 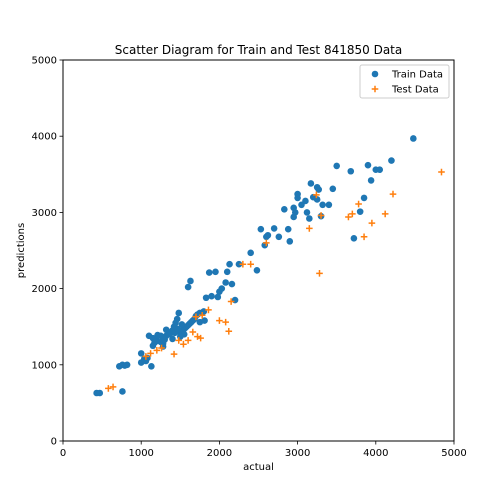 What do you see at coordinates (140, 453) in the screenshot?
I see `x-tick-label: 1000` at bounding box center [140, 453].